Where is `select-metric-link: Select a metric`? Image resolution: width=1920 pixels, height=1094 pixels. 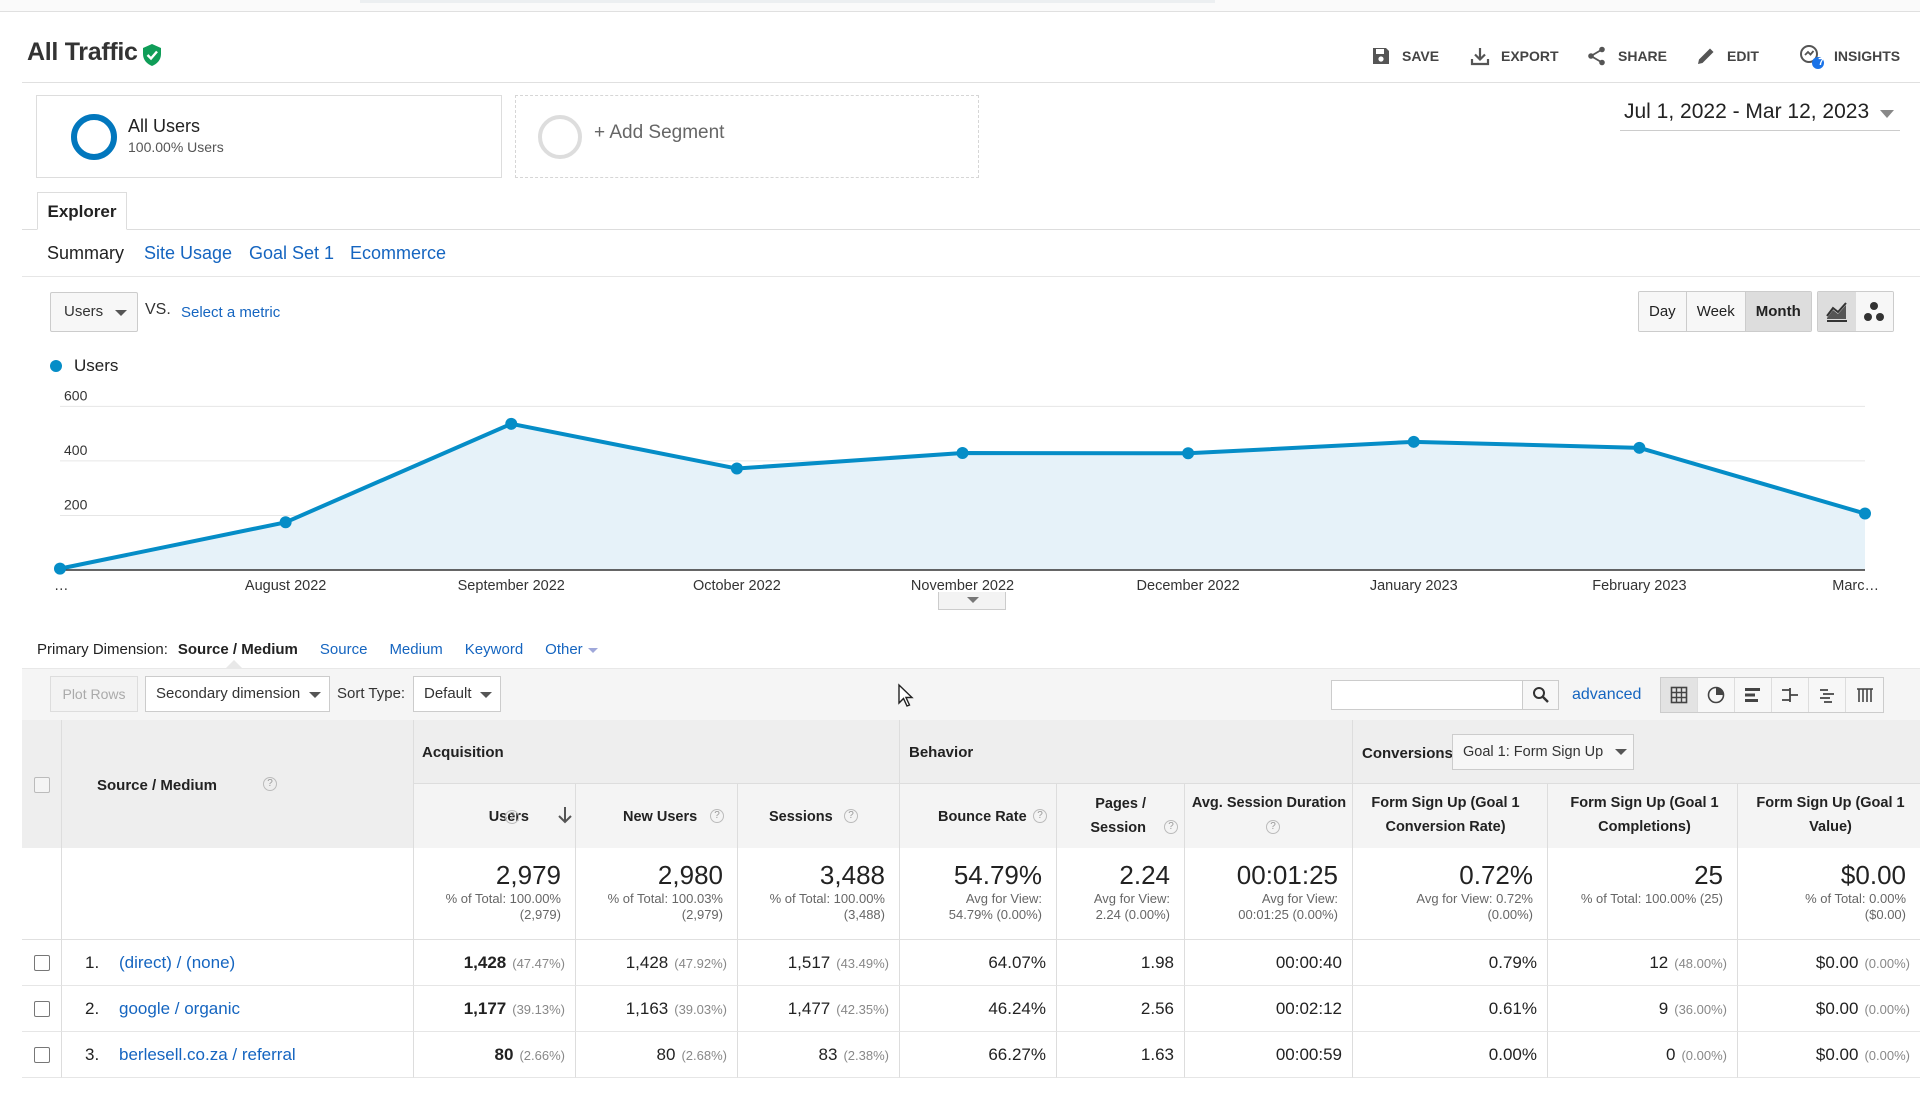
select-metric-link: Select a metric is located at coordinates (231, 312).